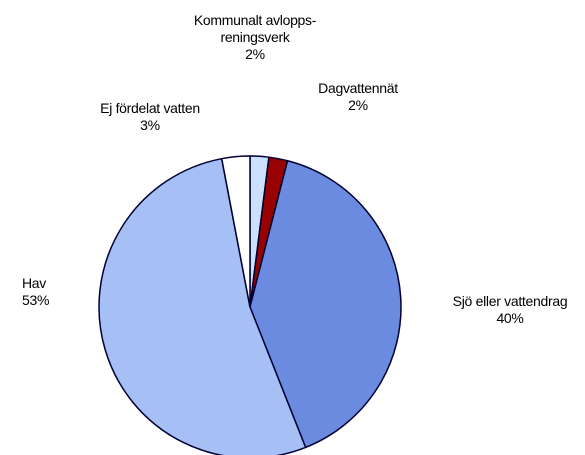 This screenshot has height=455, width=585. I want to click on slice-label: Kommunalt avlopps-reningsverk 2%, so click(255, 37).